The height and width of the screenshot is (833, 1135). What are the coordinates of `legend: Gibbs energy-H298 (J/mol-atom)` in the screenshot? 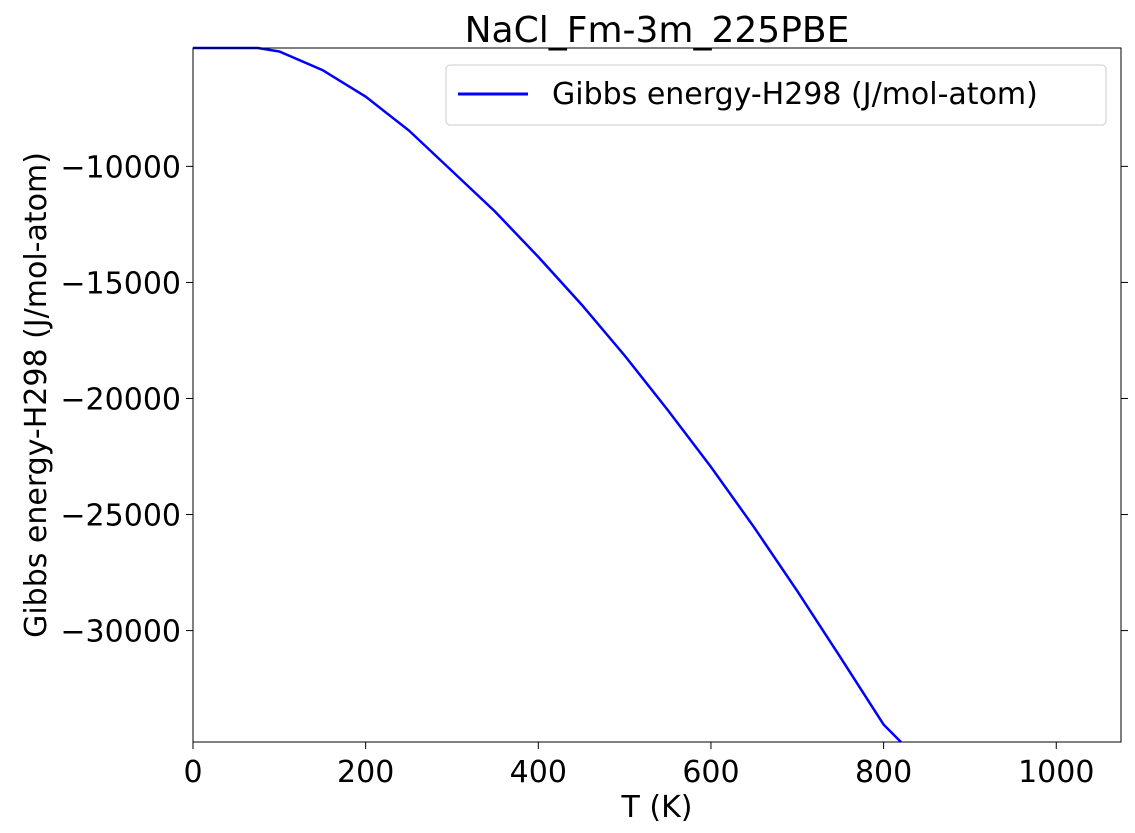 It's located at (776, 95).